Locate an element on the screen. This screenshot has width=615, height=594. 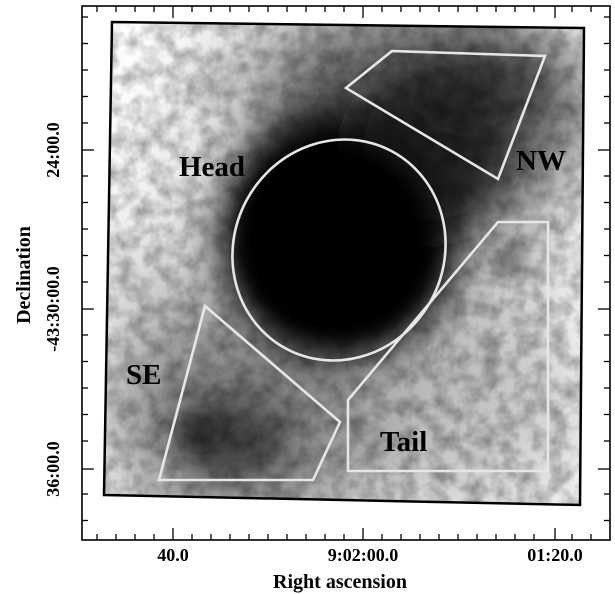
y-tick-label: 24:00.0 is located at coordinates (53, 150).